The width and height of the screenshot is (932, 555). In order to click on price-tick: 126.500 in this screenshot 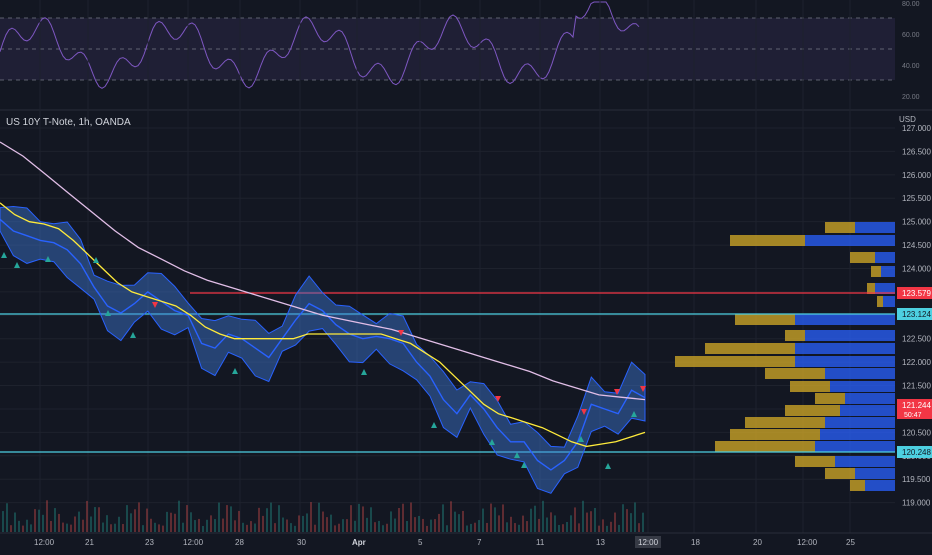, I will do `click(916, 151)`.